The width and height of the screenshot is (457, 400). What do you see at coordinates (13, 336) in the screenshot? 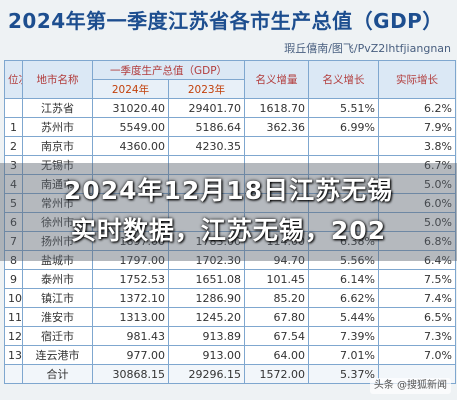
I see `rank-cell: 12` at bounding box center [13, 336].